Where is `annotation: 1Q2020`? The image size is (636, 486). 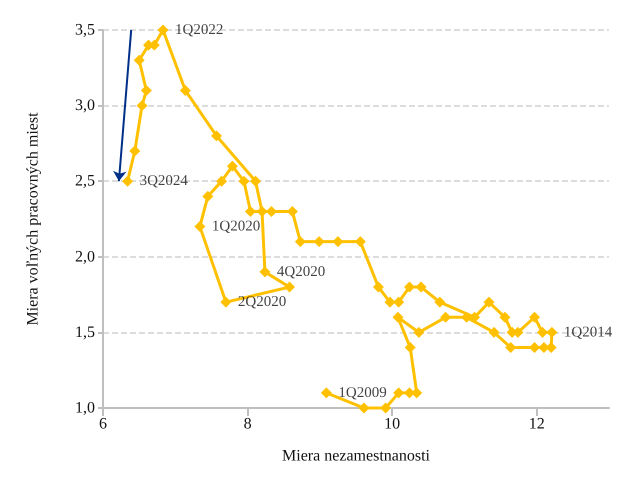
annotation: 1Q2020 is located at coordinates (236, 226).